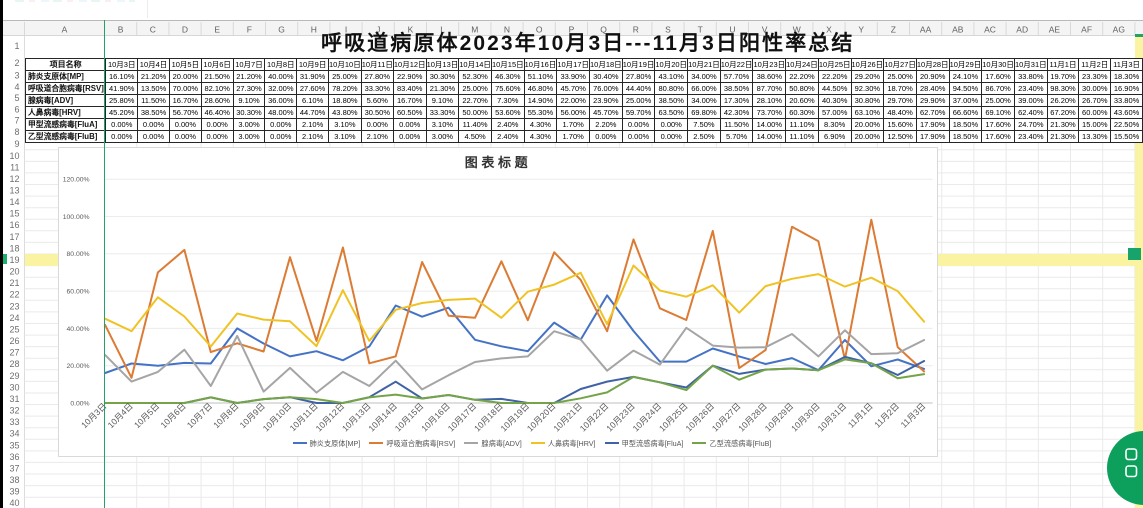  I want to click on svg-text: E, so click(217, 29).